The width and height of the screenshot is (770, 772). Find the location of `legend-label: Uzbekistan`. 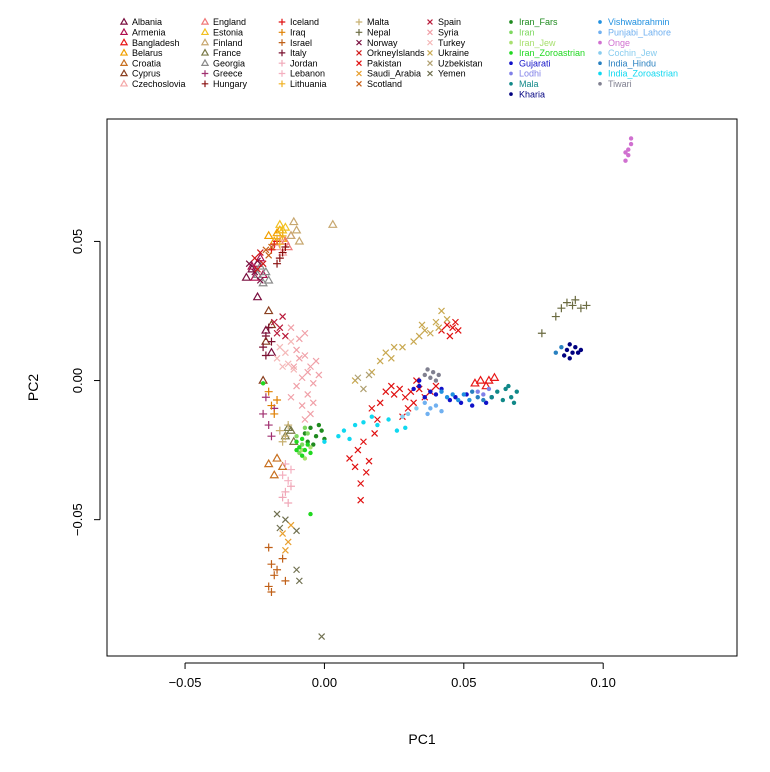

legend-label: Uzbekistan is located at coordinates (460, 63).